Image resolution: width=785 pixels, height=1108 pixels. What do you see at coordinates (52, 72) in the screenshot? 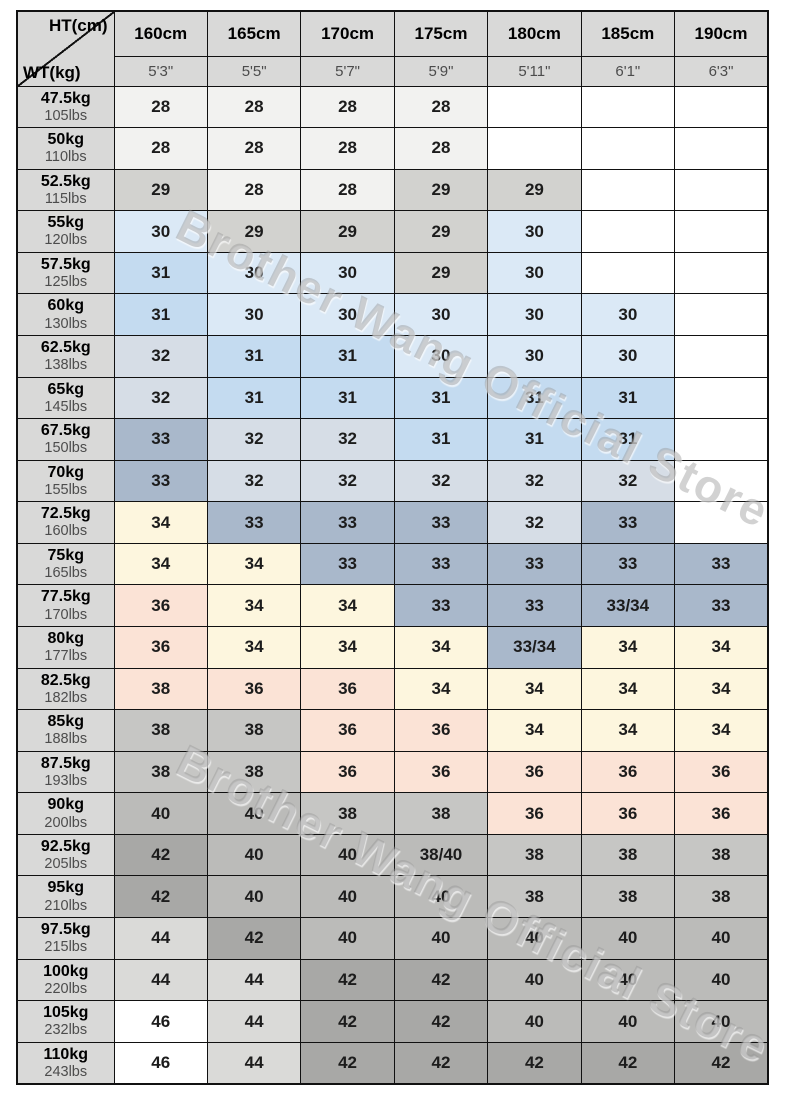
I see `wt-kg-label: WT(kg)` at bounding box center [52, 72].